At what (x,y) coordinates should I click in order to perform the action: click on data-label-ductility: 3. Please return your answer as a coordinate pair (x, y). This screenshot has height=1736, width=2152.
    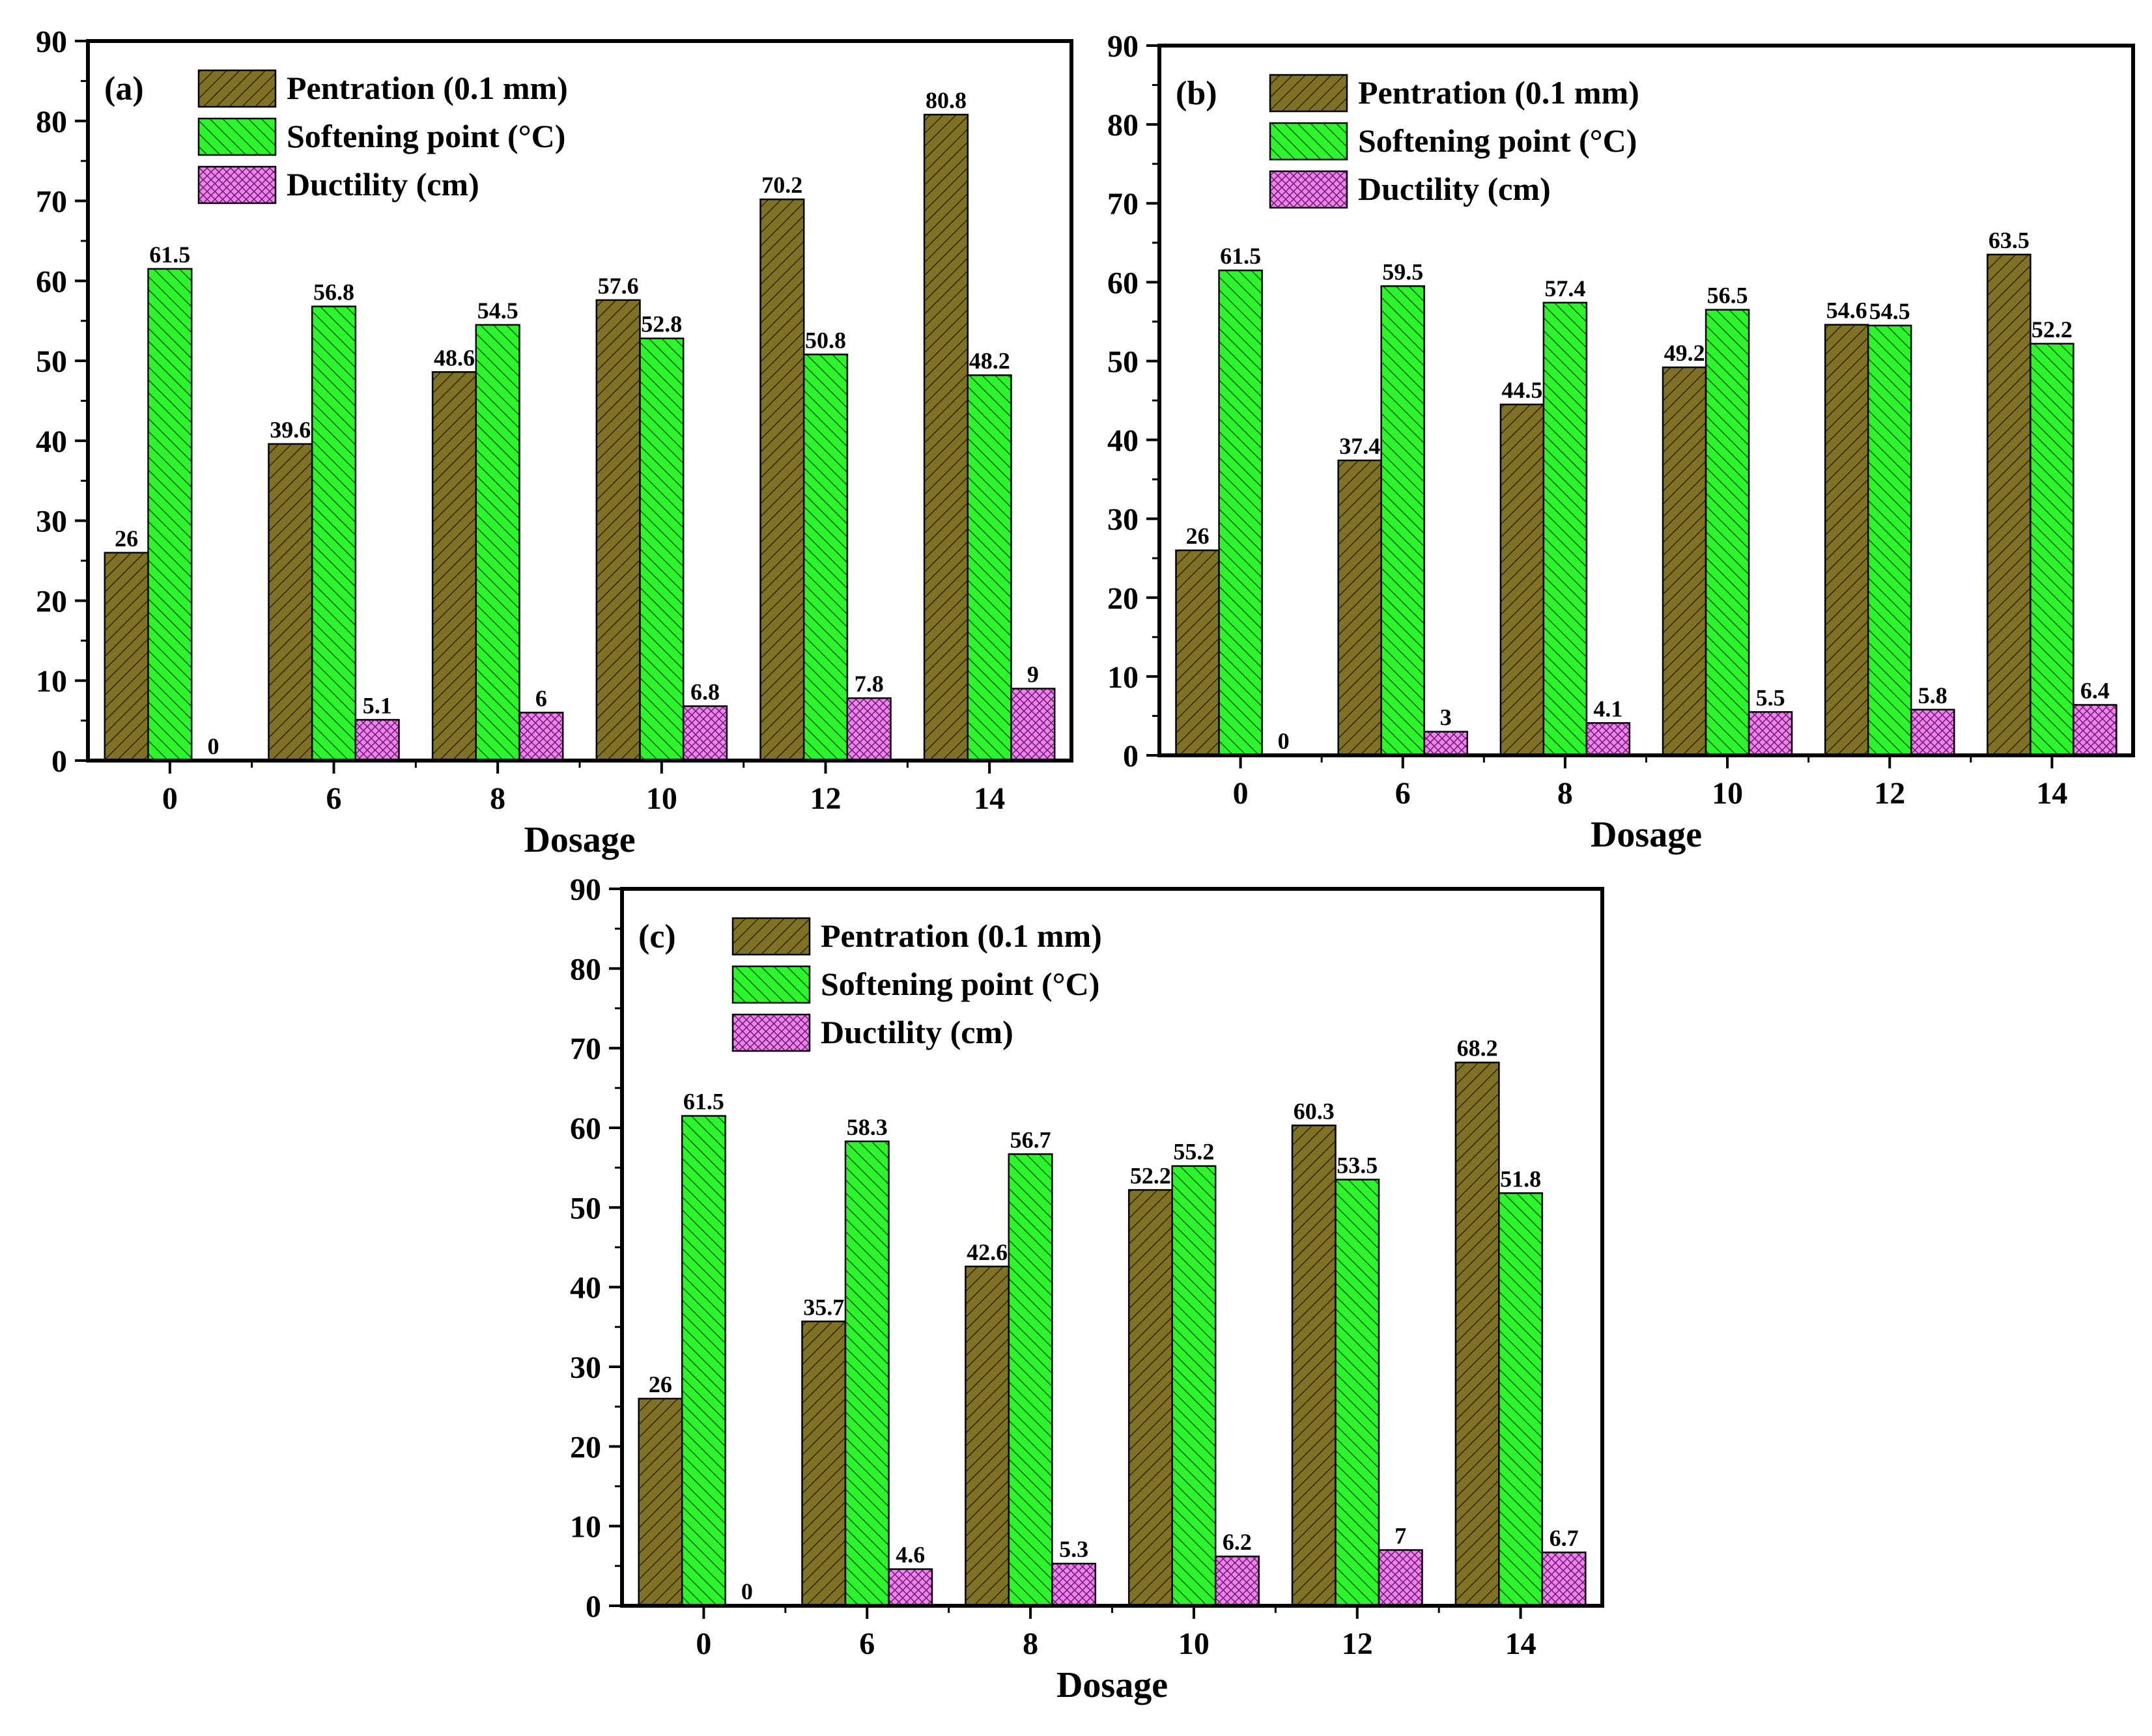
    Looking at the image, I should click on (1446, 718).